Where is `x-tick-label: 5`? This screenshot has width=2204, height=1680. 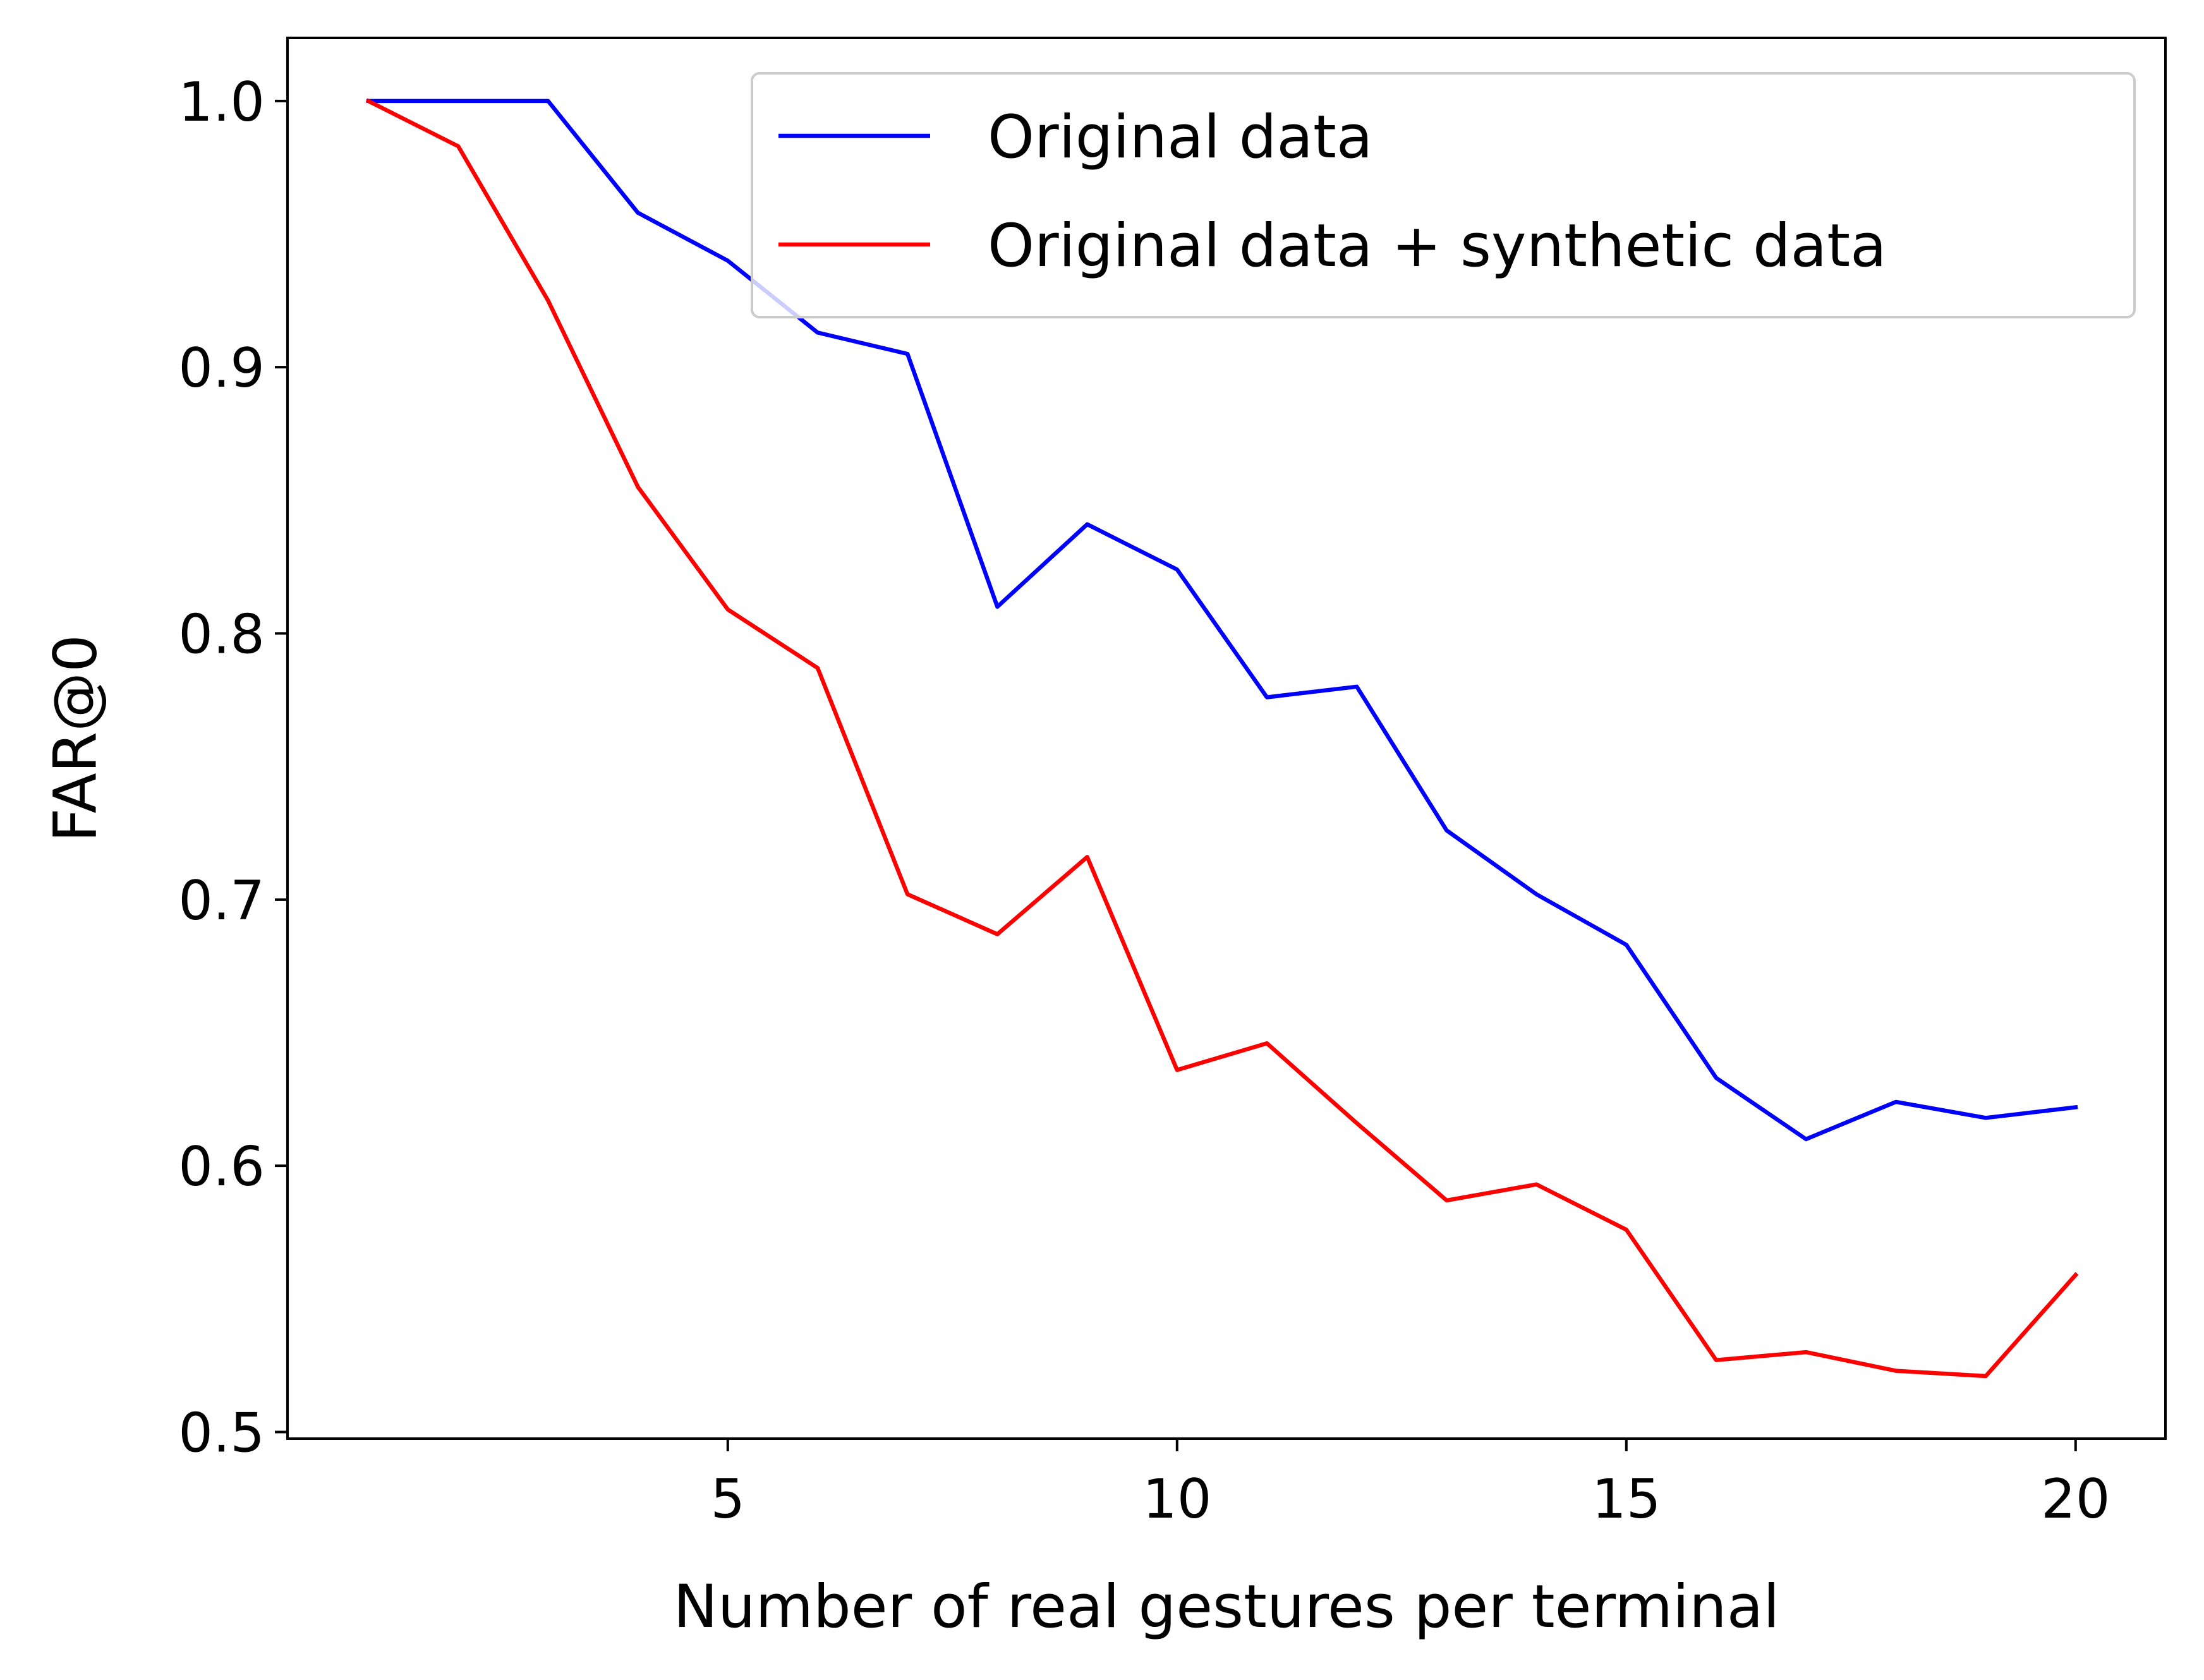
x-tick-label: 5 is located at coordinates (728, 1499).